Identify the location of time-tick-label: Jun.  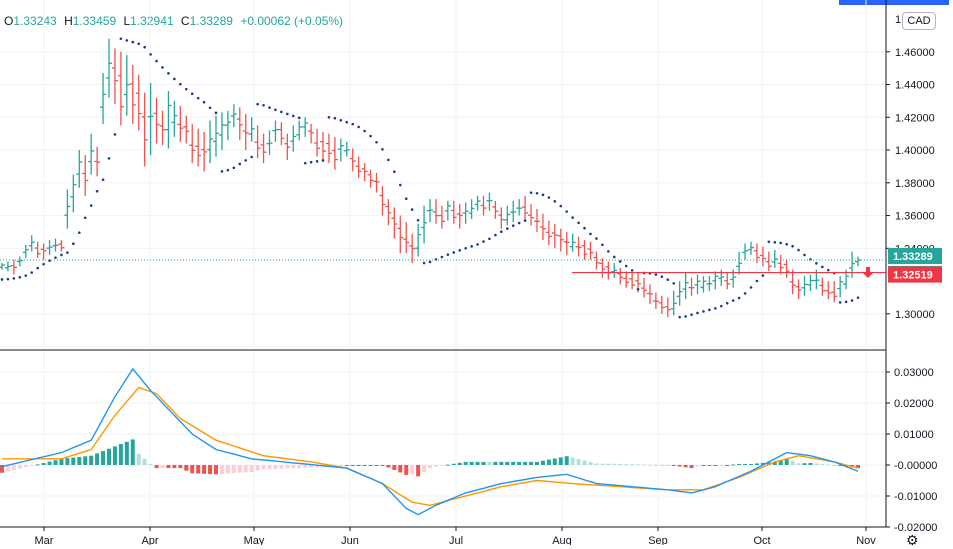
(350, 540).